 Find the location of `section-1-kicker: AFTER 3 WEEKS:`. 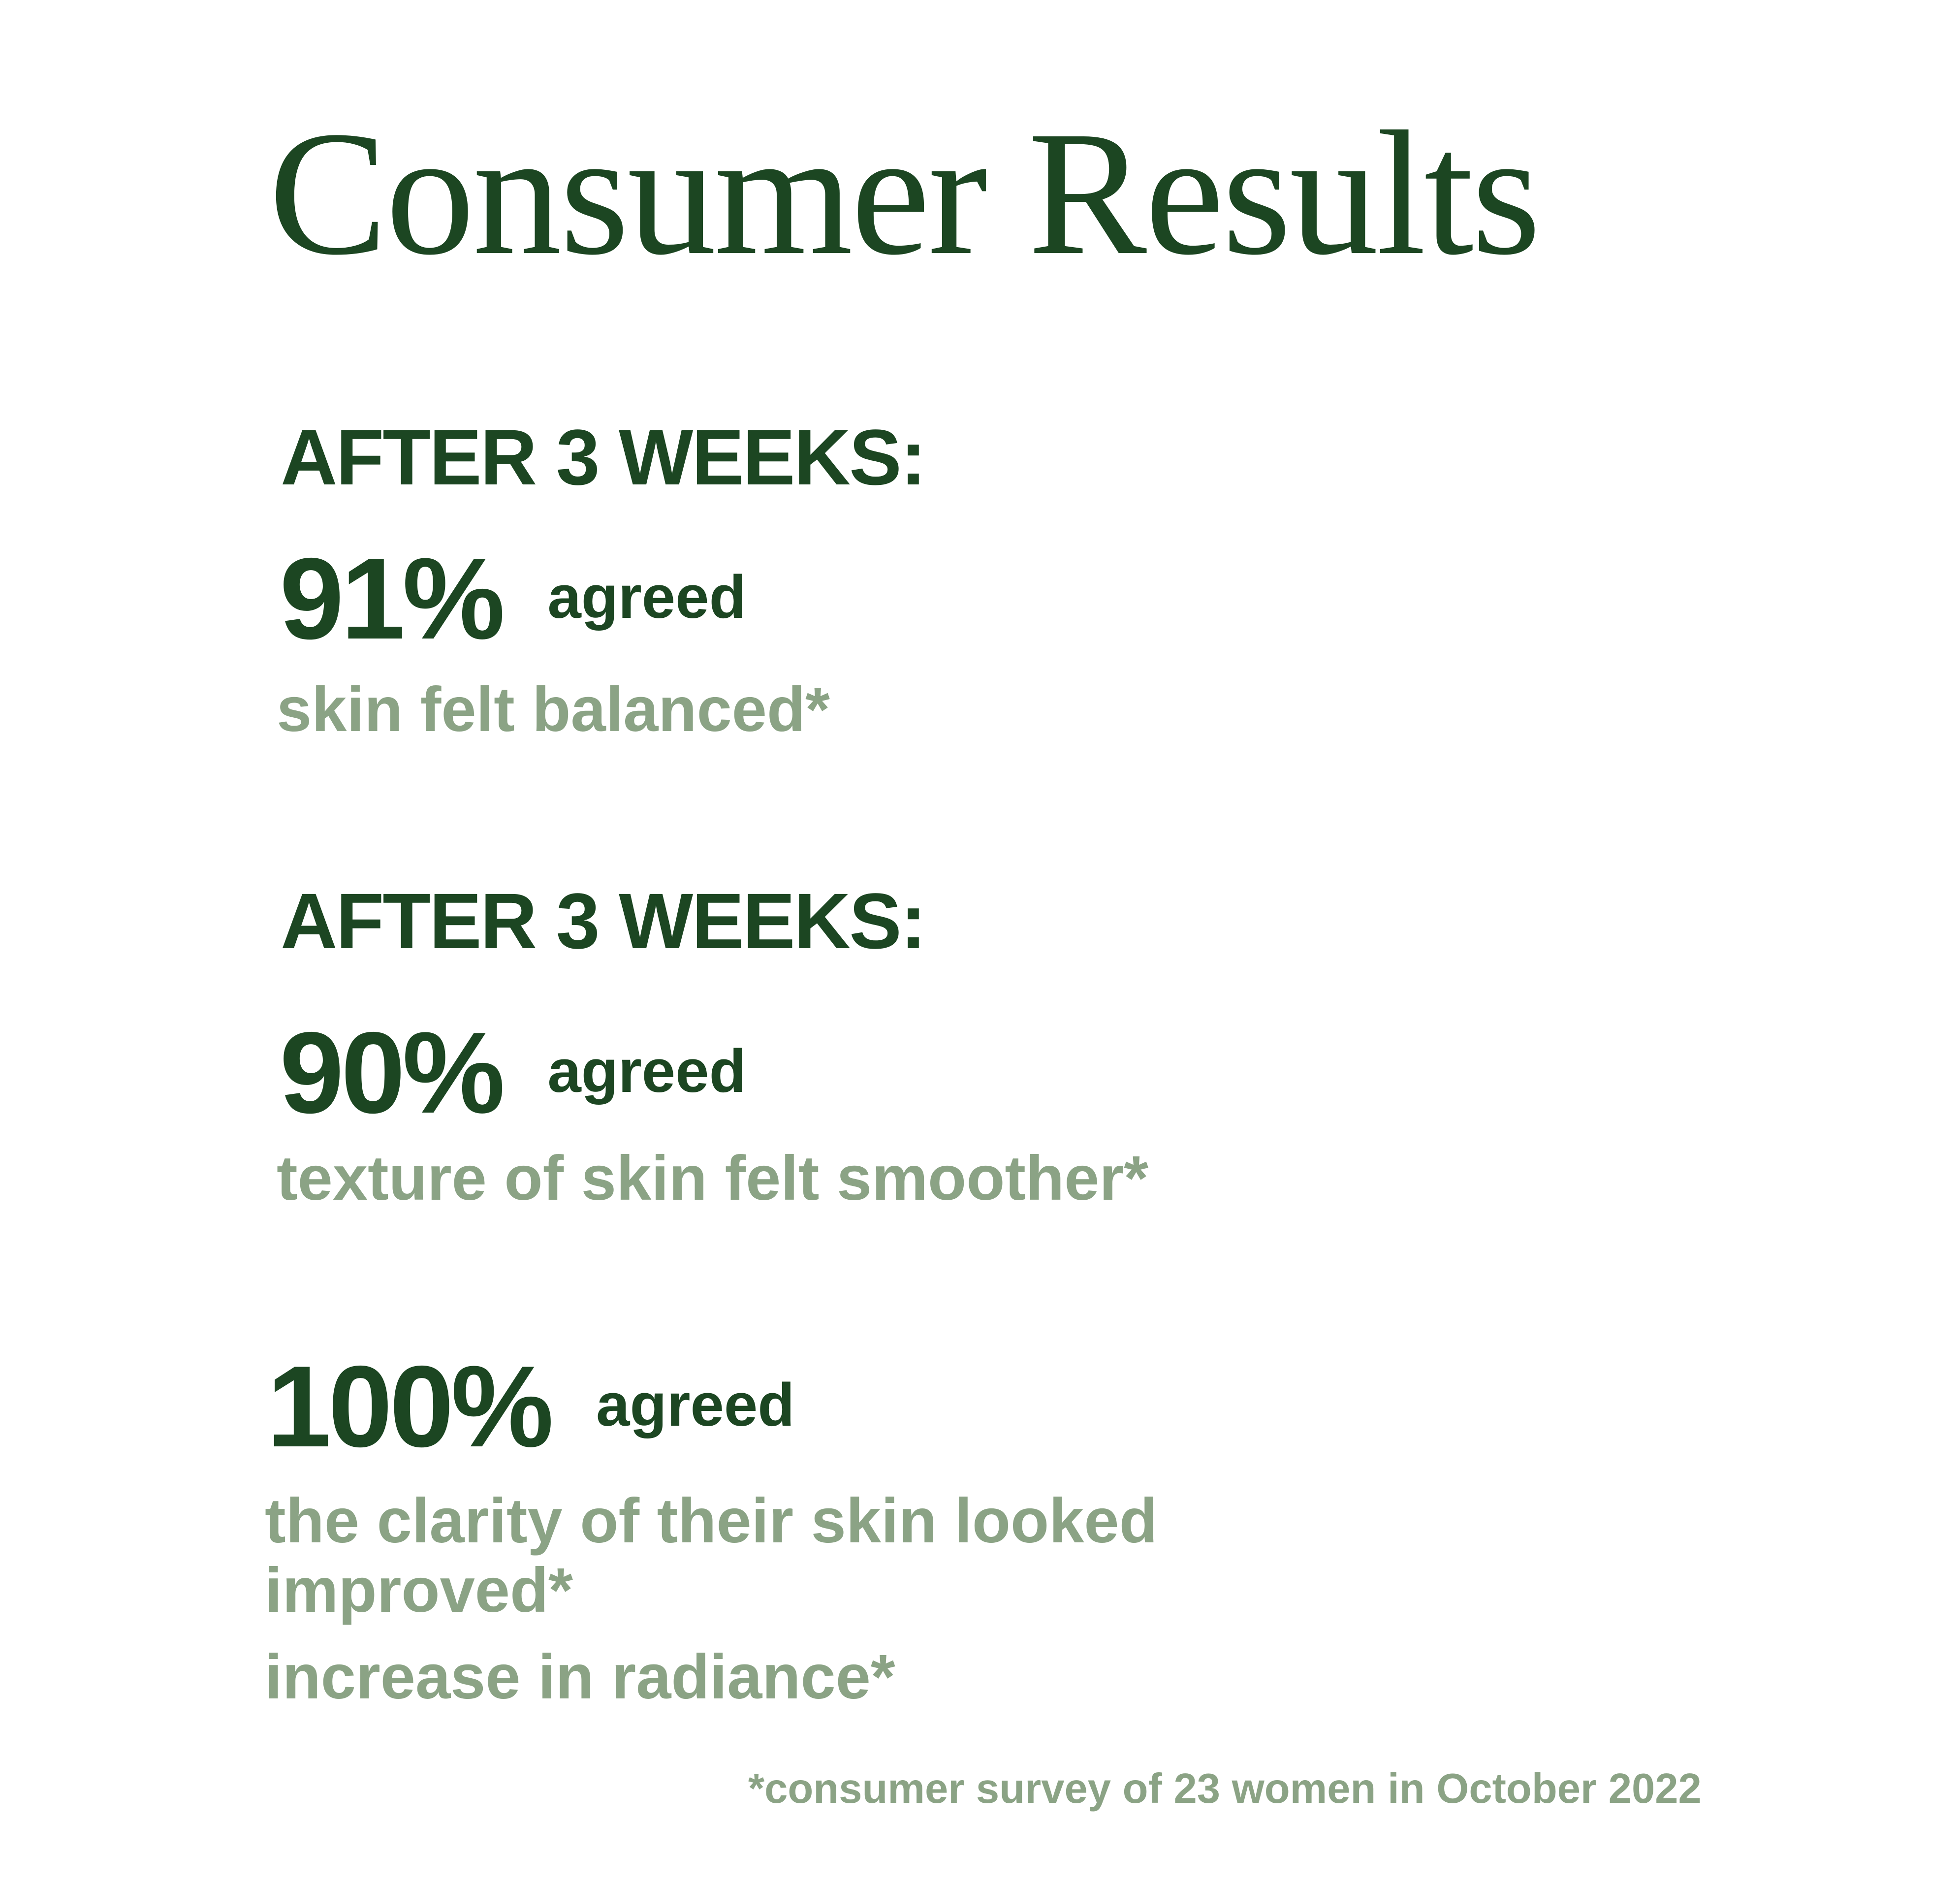

section-1-kicker: AFTER 3 WEEKS: is located at coordinates (603, 457).